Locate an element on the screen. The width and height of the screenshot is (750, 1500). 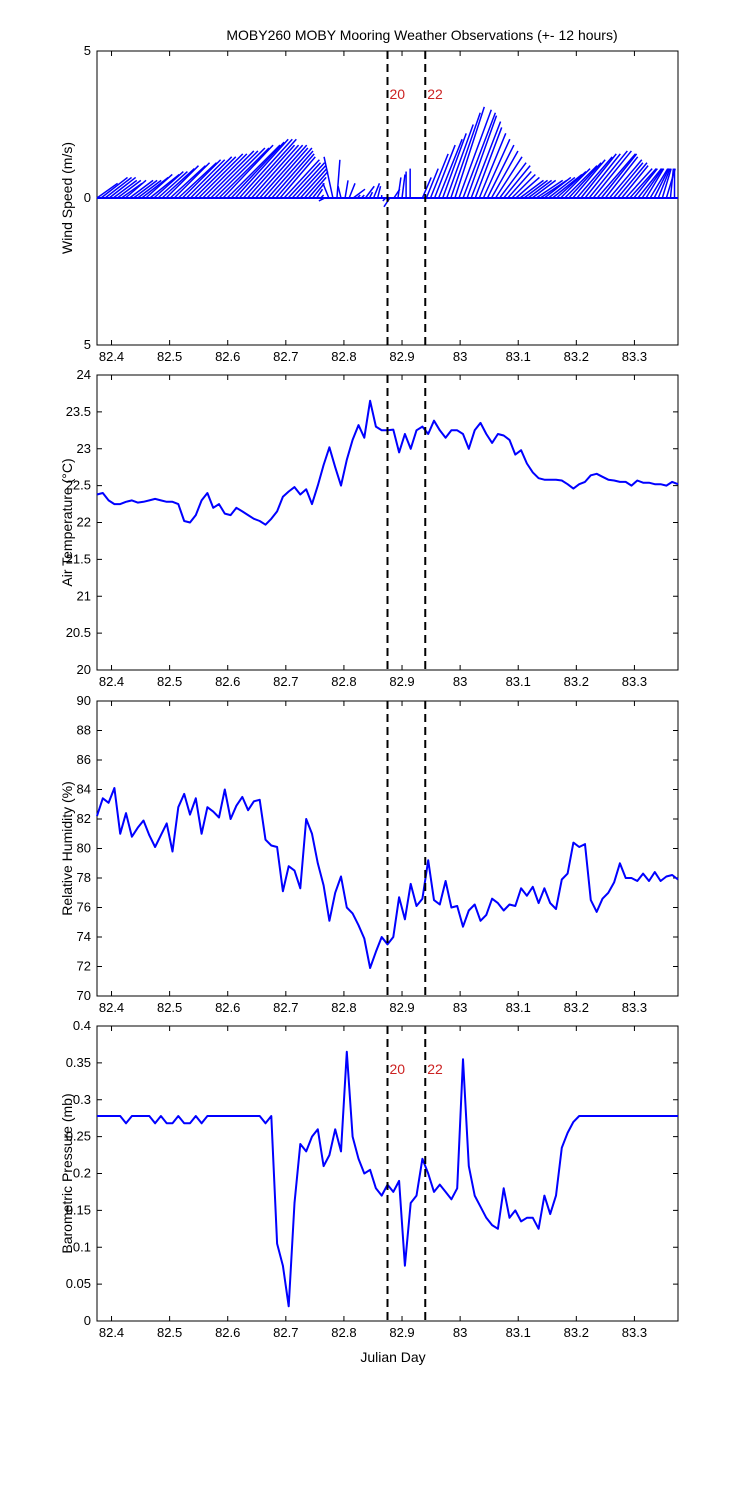
x-tick-label: 83.1 is located at coordinates (518, 356).